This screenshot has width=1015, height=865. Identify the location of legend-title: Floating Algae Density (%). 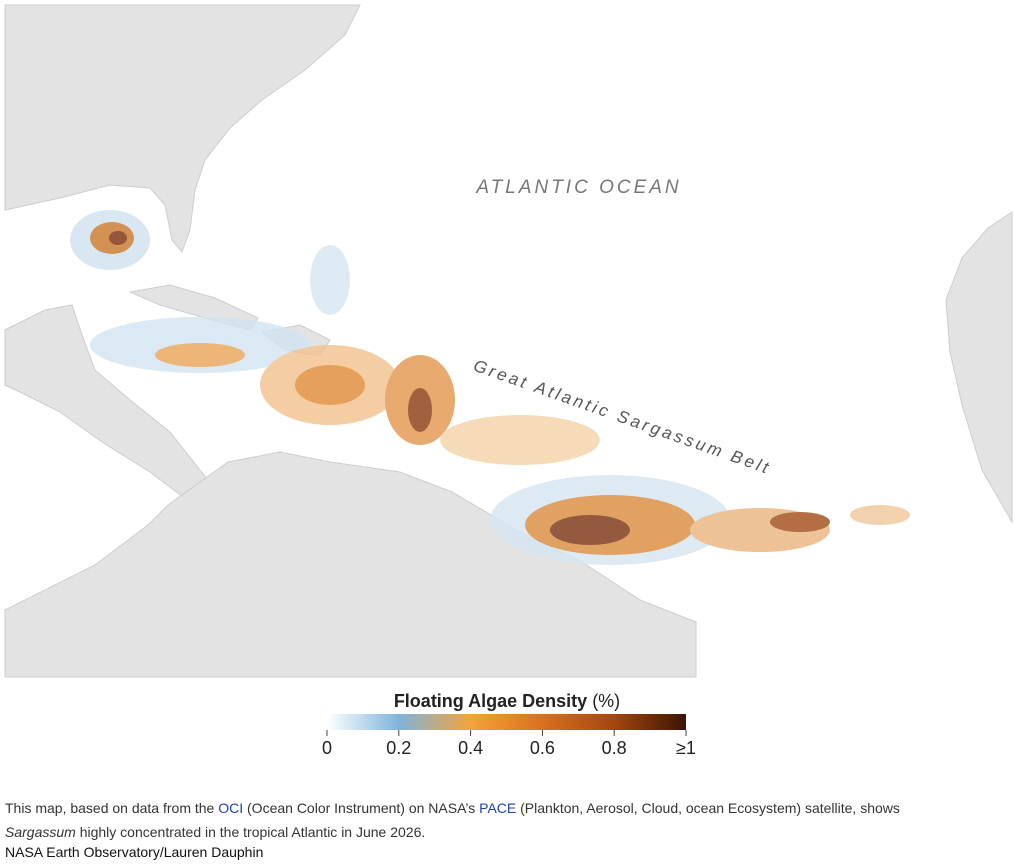
(507, 701).